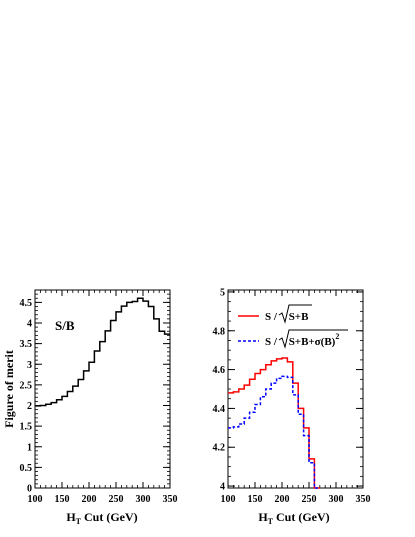  What do you see at coordinates (287, 317) in the screenshot?
I see `legend-label-s-sqrt-sb: S / S+B` at bounding box center [287, 317].